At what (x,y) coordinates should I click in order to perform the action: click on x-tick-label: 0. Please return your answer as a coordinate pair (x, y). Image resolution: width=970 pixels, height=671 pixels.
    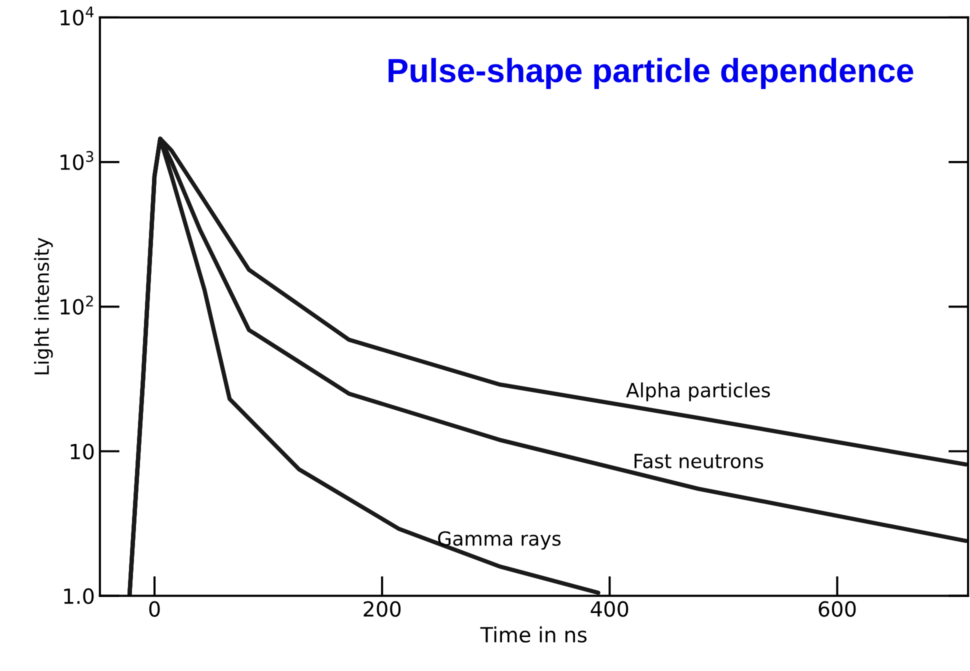
    Looking at the image, I should click on (154, 609).